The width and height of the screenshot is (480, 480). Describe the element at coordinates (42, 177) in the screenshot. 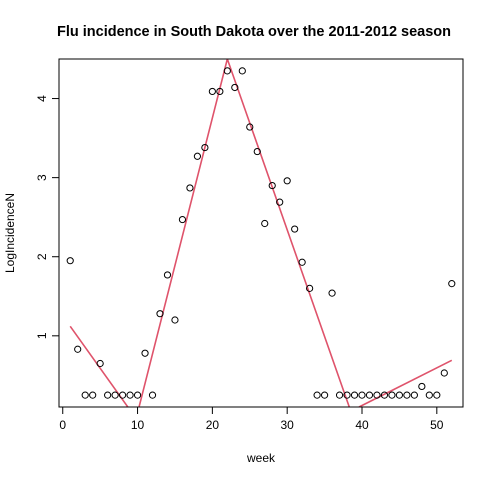

I see `y-tick-label: 3` at that location.